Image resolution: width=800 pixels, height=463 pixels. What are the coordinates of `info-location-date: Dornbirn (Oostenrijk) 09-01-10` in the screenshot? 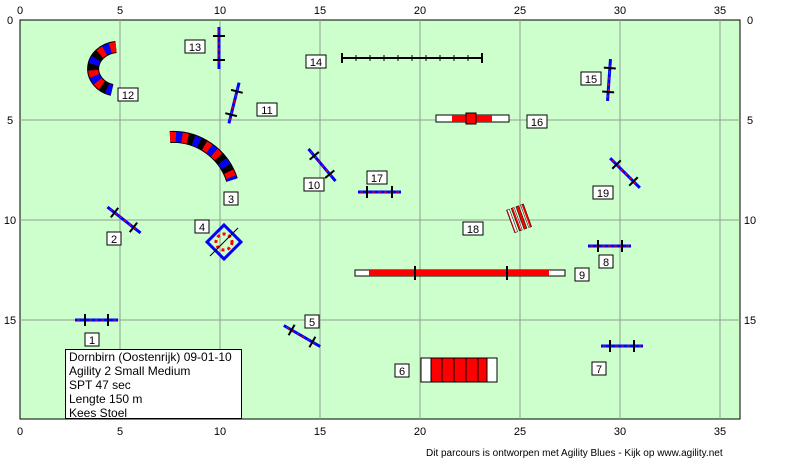 It's located at (150, 357).